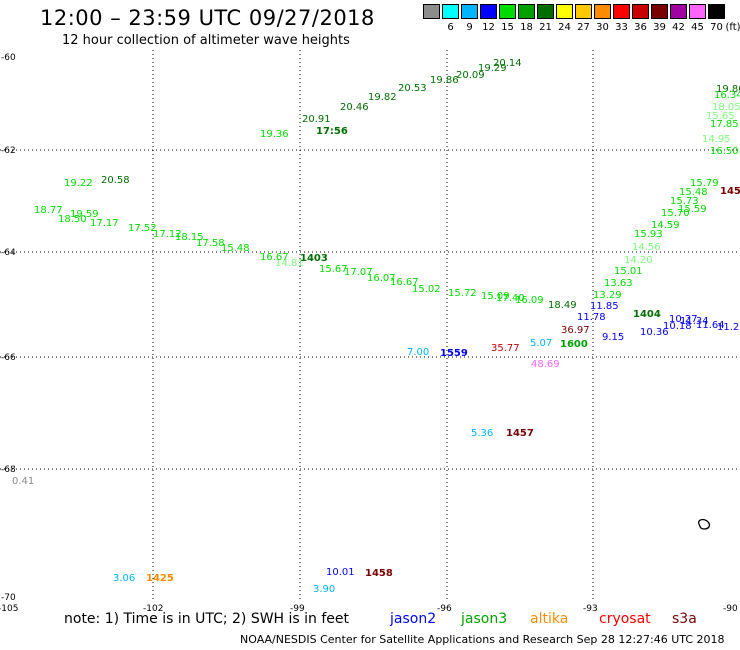 The height and width of the screenshot is (650, 740). I want to click on wave-height-label: 17.58, so click(210, 243).